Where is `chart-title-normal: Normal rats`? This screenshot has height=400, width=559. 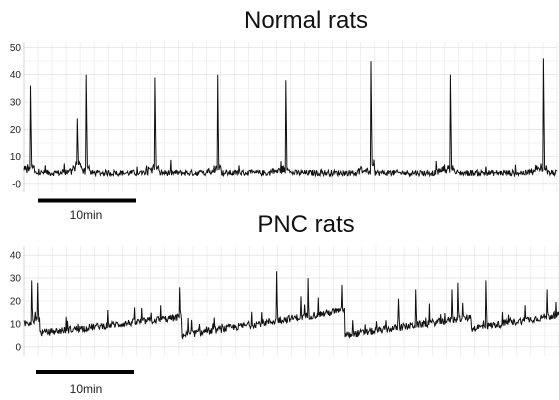 chart-title-normal: Normal rats is located at coordinates (306, 20).